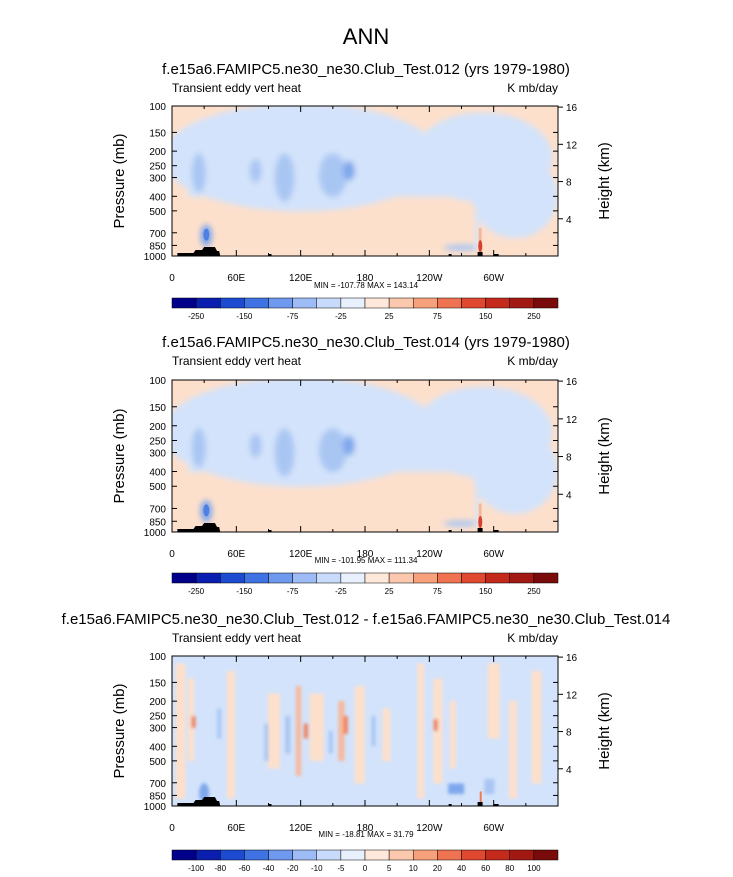 This screenshot has width=733, height=877. I want to click on x-tick-label: 60E, so click(236, 278).